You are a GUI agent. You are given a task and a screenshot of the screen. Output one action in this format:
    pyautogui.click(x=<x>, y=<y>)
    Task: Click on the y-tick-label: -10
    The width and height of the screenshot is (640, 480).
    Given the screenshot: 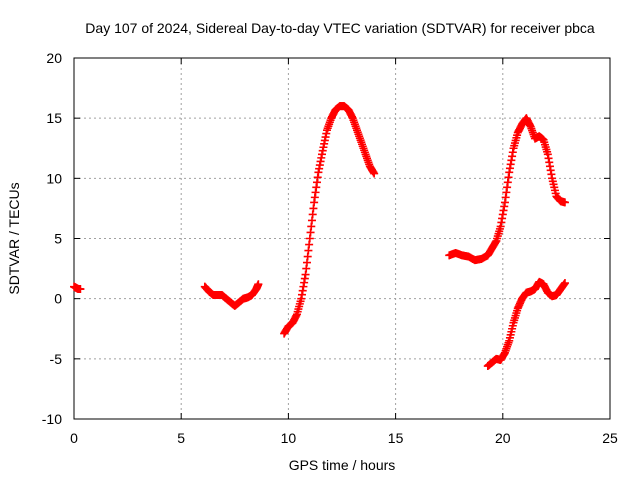 What is the action you would take?
    pyautogui.click(x=52, y=419)
    